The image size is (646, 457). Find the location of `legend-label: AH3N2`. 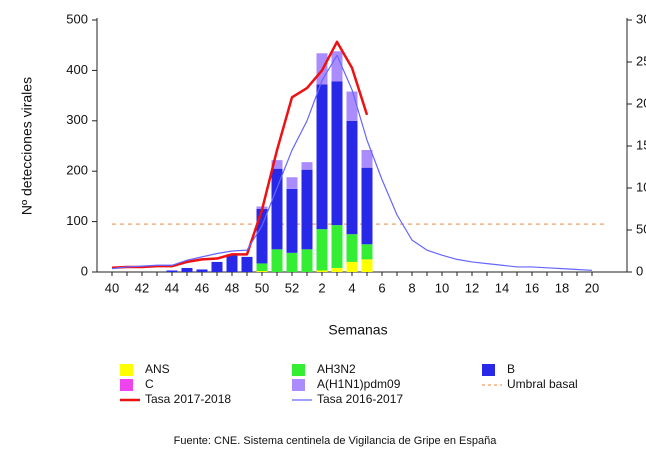

legend-label: AH3N2 is located at coordinates (336, 369).